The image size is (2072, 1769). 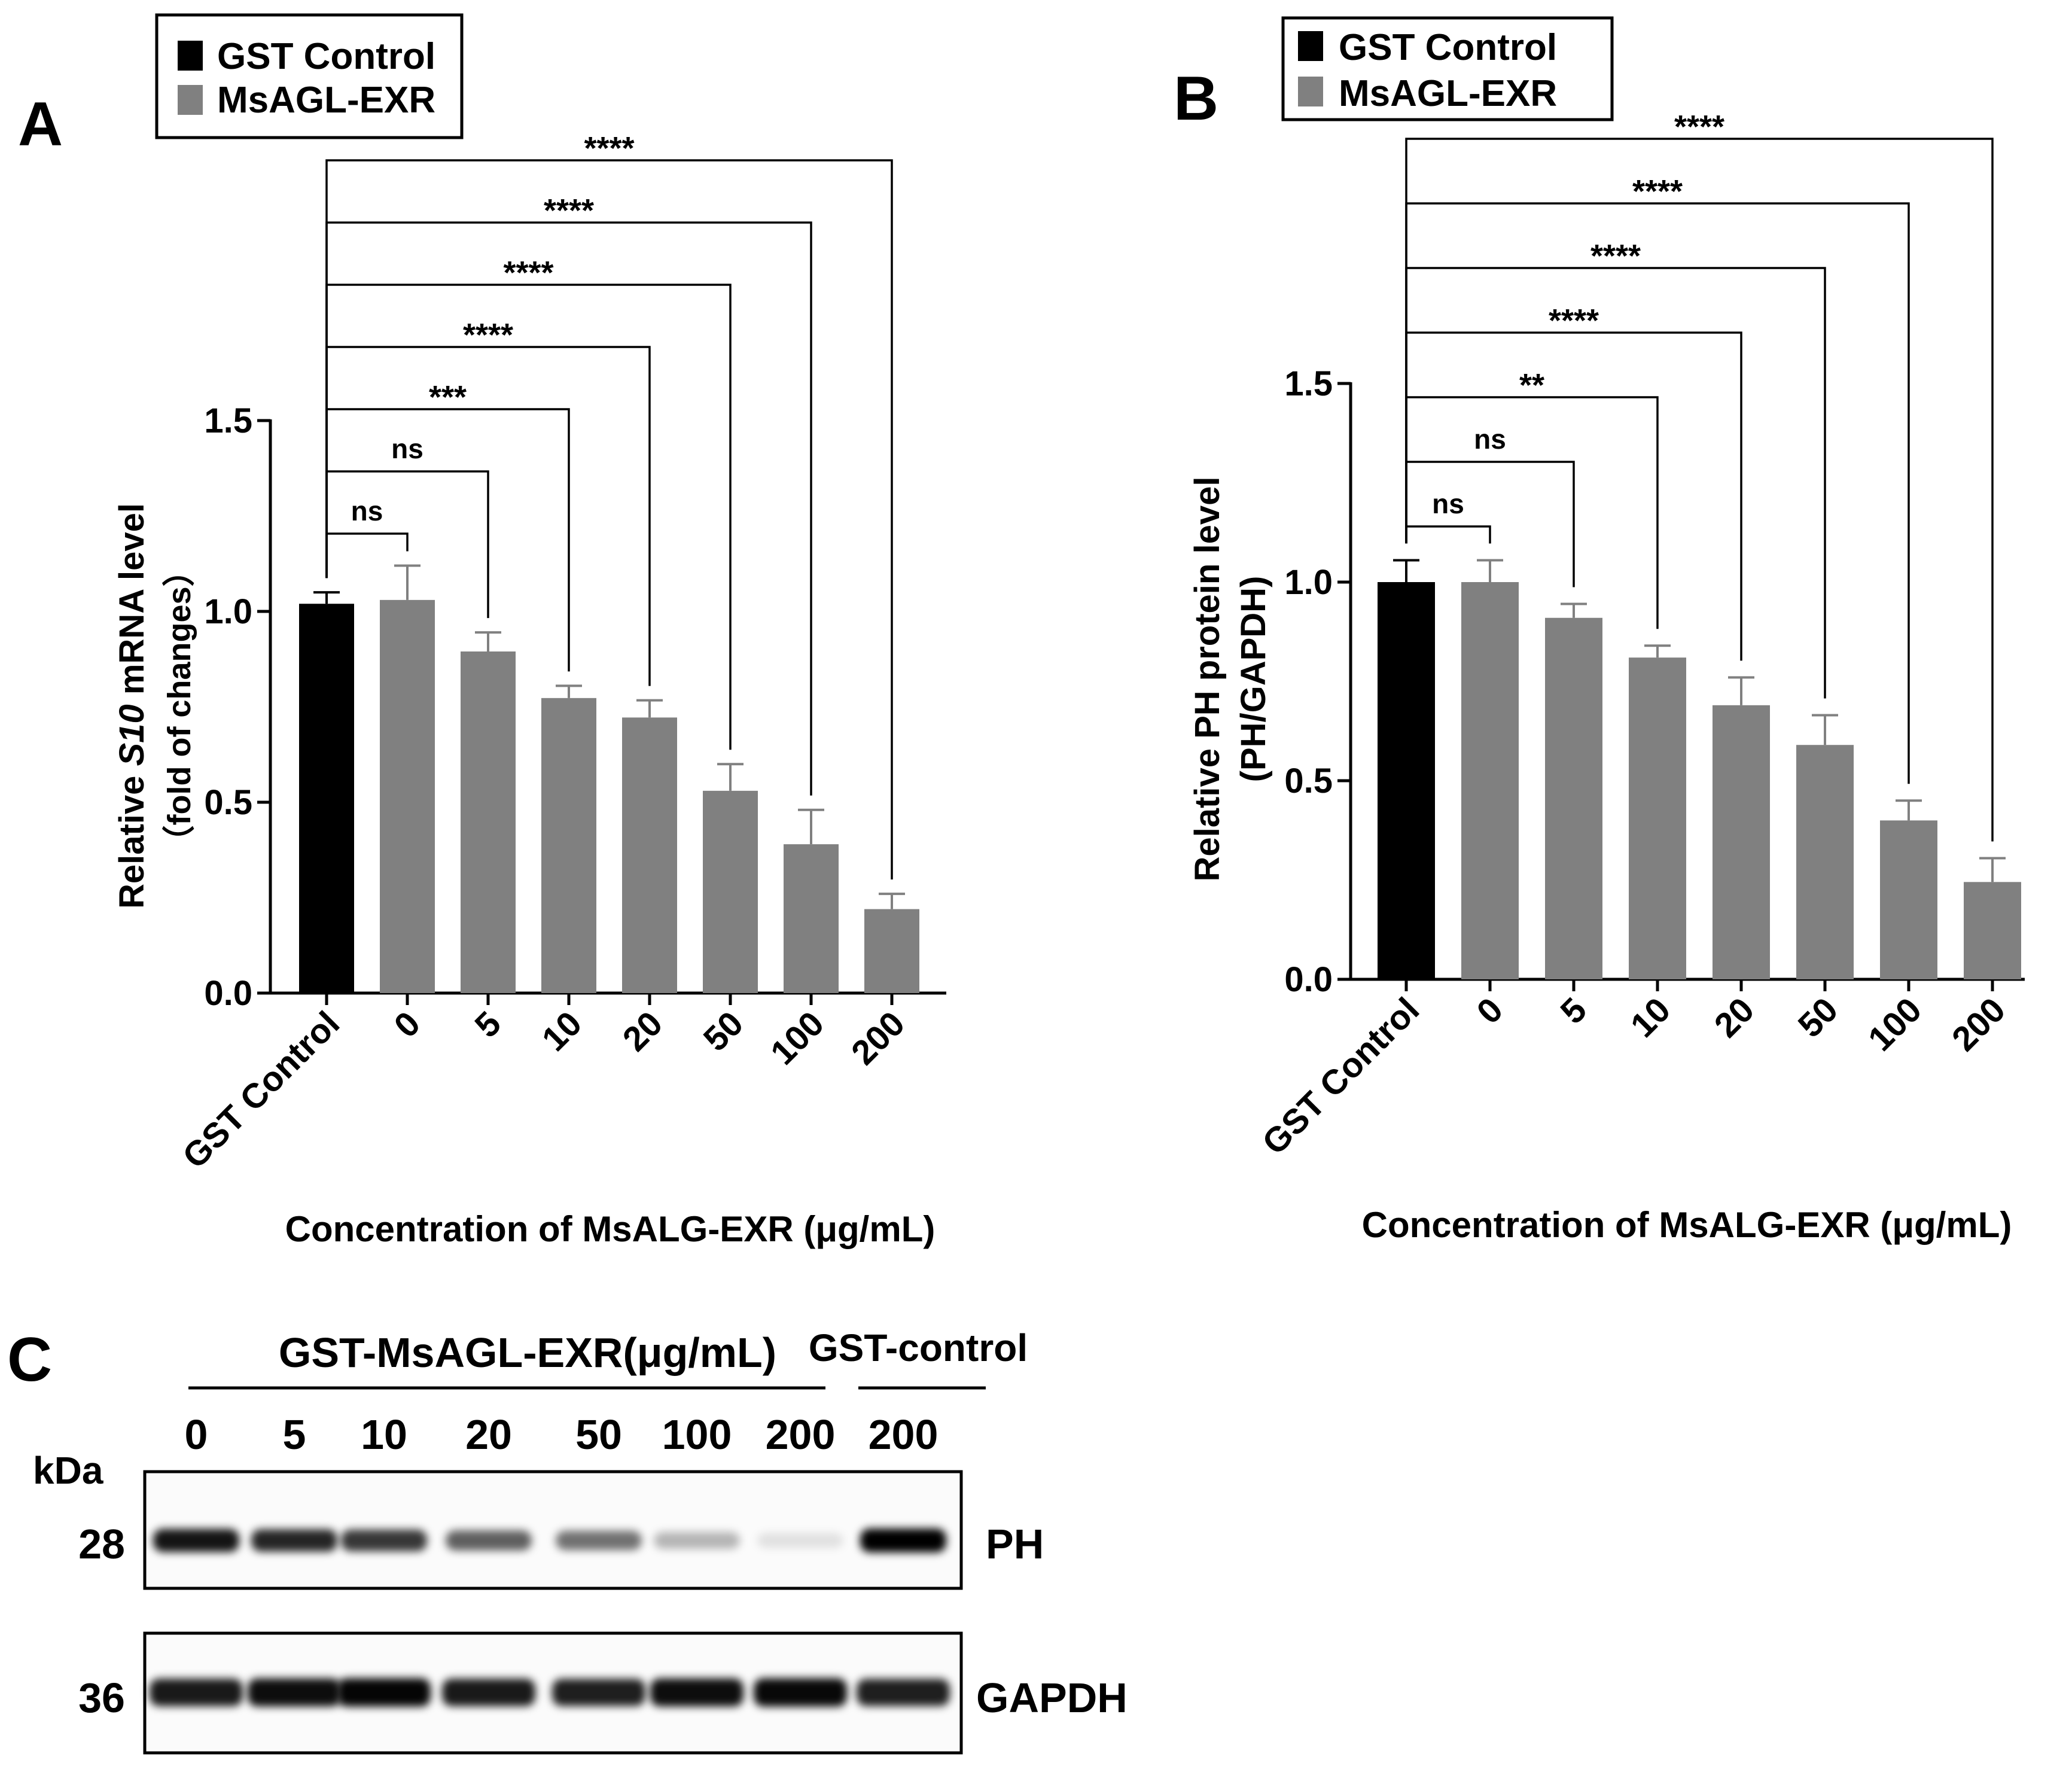 I want to click on legend-b-control-swatch, so click(x=1310, y=46).